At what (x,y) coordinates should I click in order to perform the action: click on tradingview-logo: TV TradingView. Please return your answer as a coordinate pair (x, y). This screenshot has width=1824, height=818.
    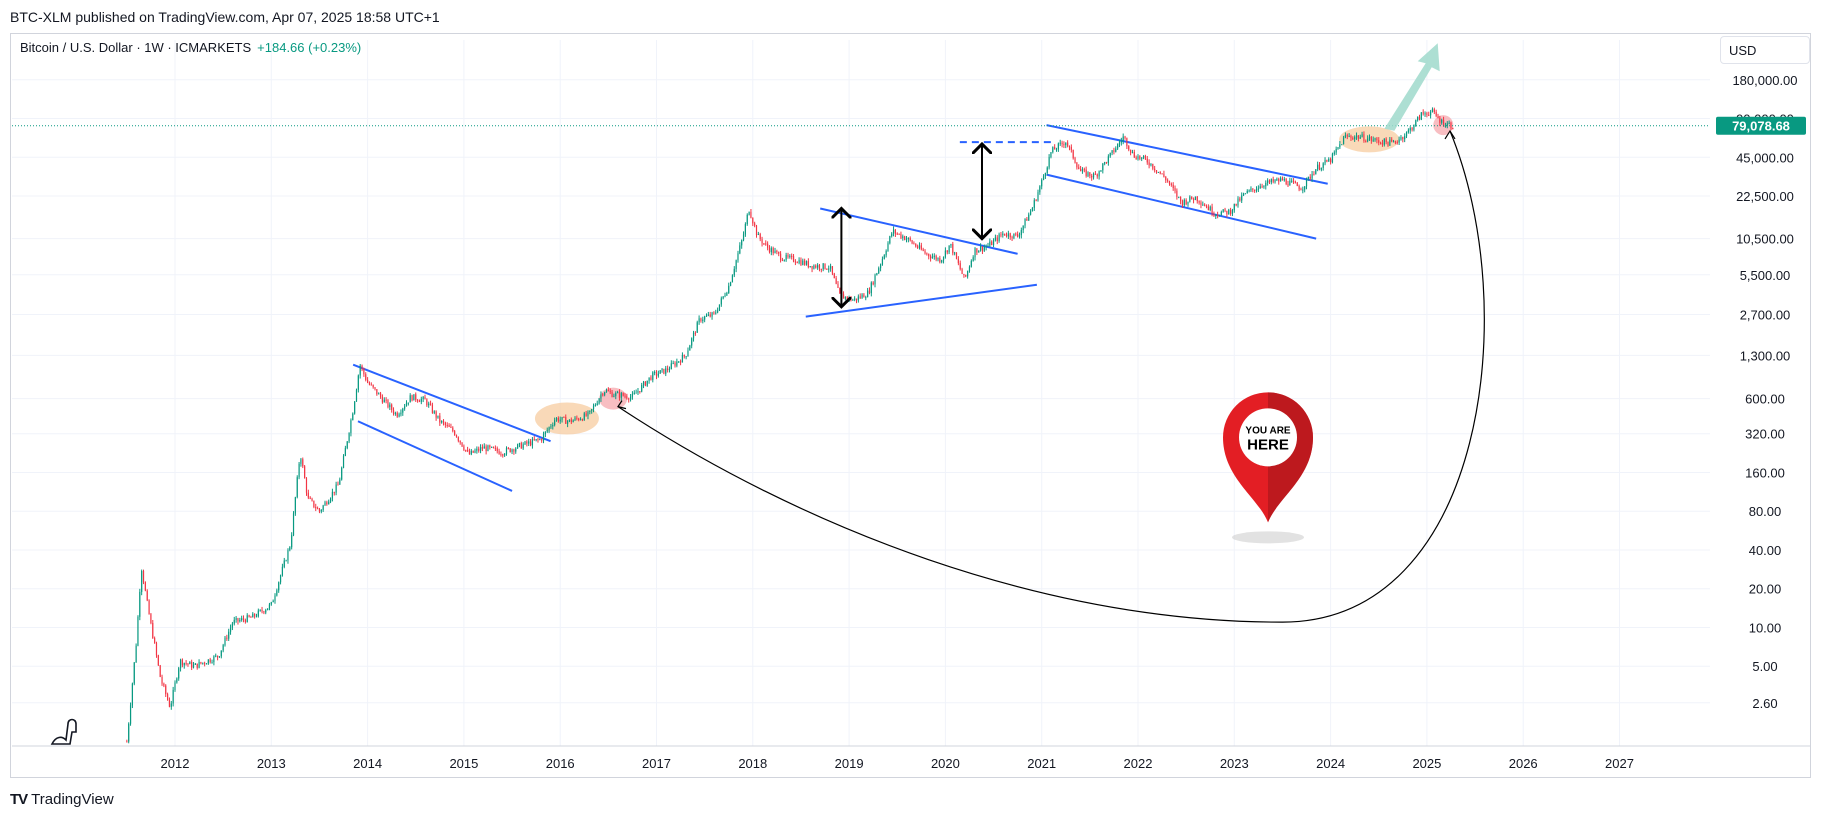
    Looking at the image, I should click on (62, 799).